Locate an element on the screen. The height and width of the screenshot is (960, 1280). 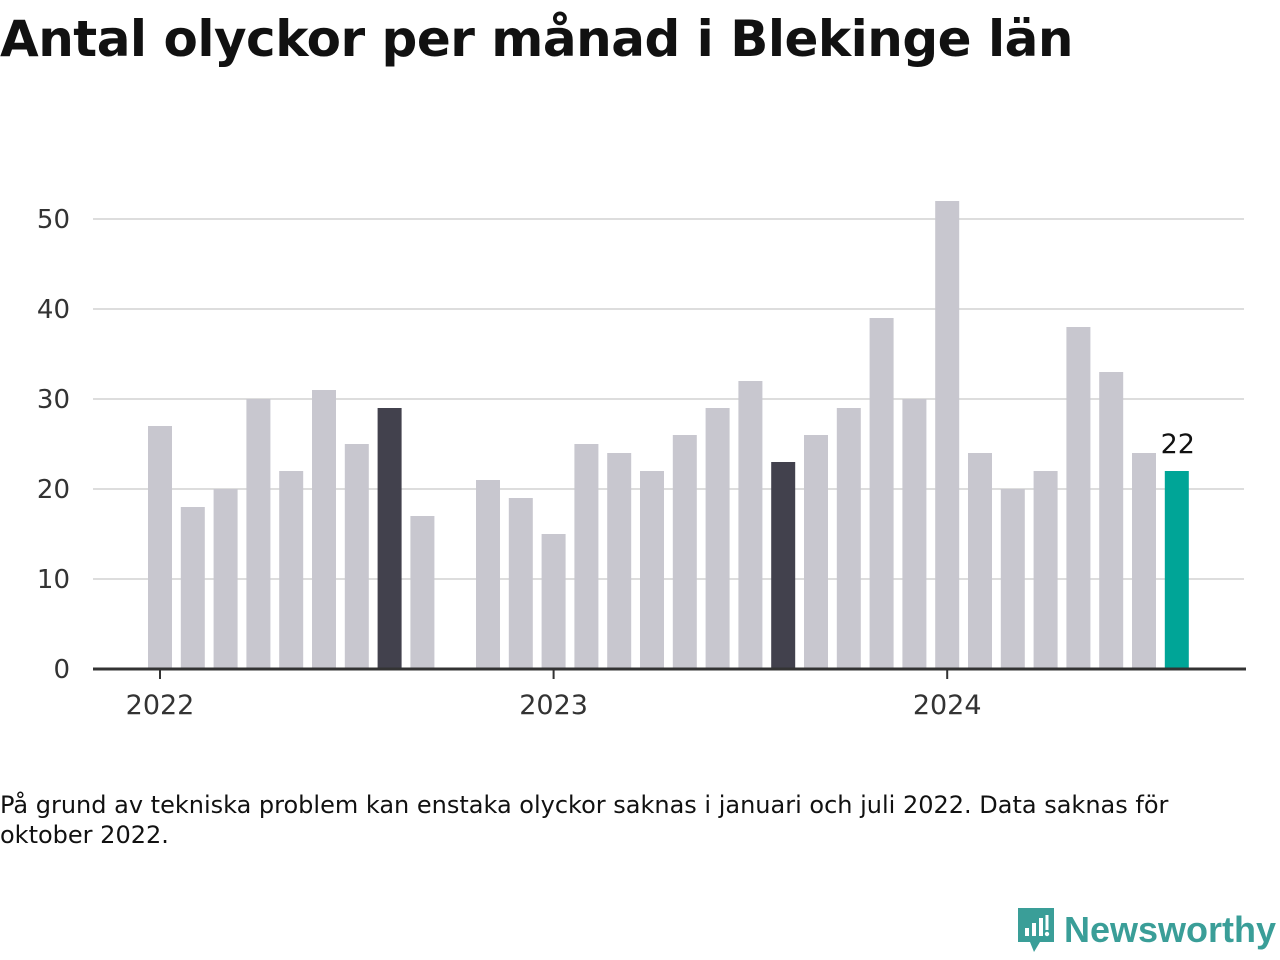
chart-title: Antal olyckor per månad i Blekinge län is located at coordinates (536, 39).